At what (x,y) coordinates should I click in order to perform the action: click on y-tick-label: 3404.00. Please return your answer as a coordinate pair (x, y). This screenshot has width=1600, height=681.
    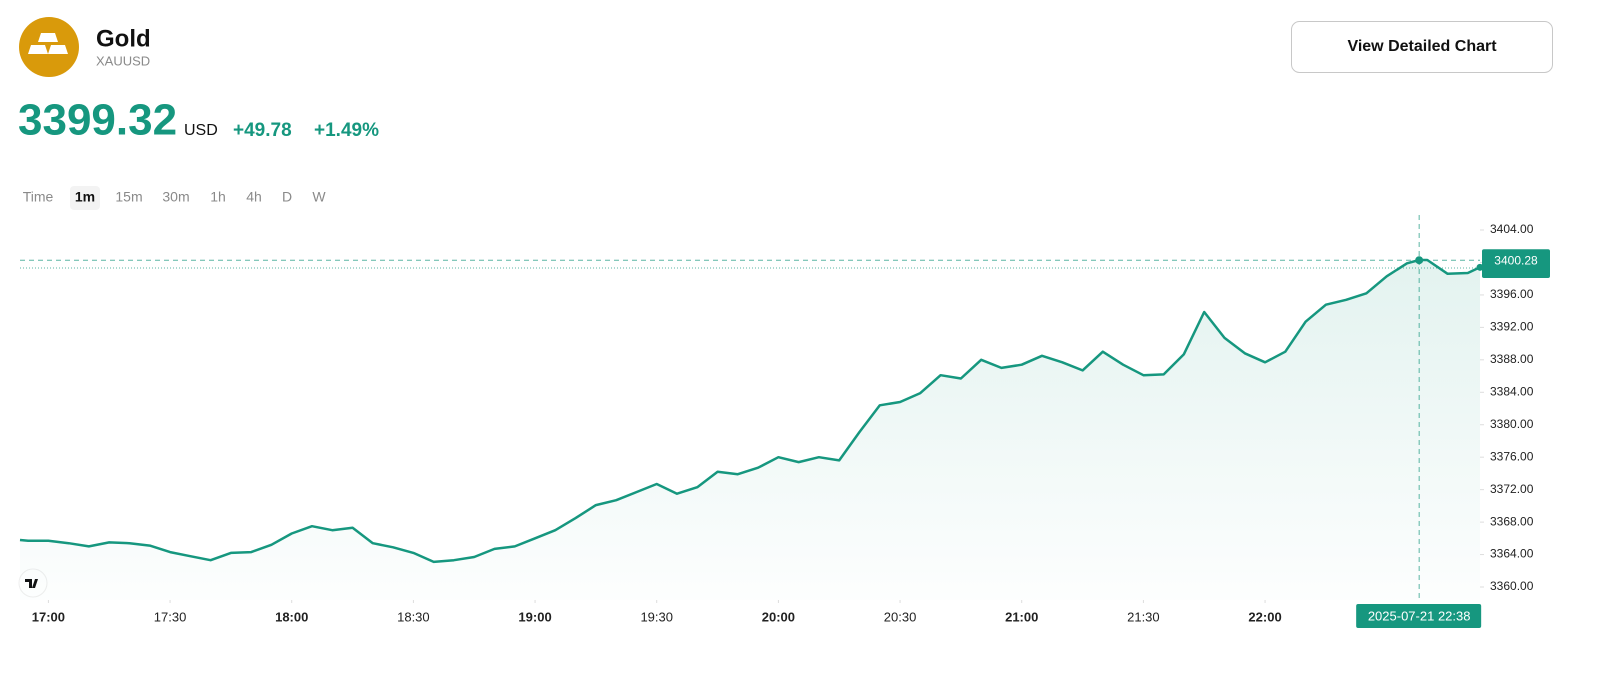
    Looking at the image, I should click on (1512, 229).